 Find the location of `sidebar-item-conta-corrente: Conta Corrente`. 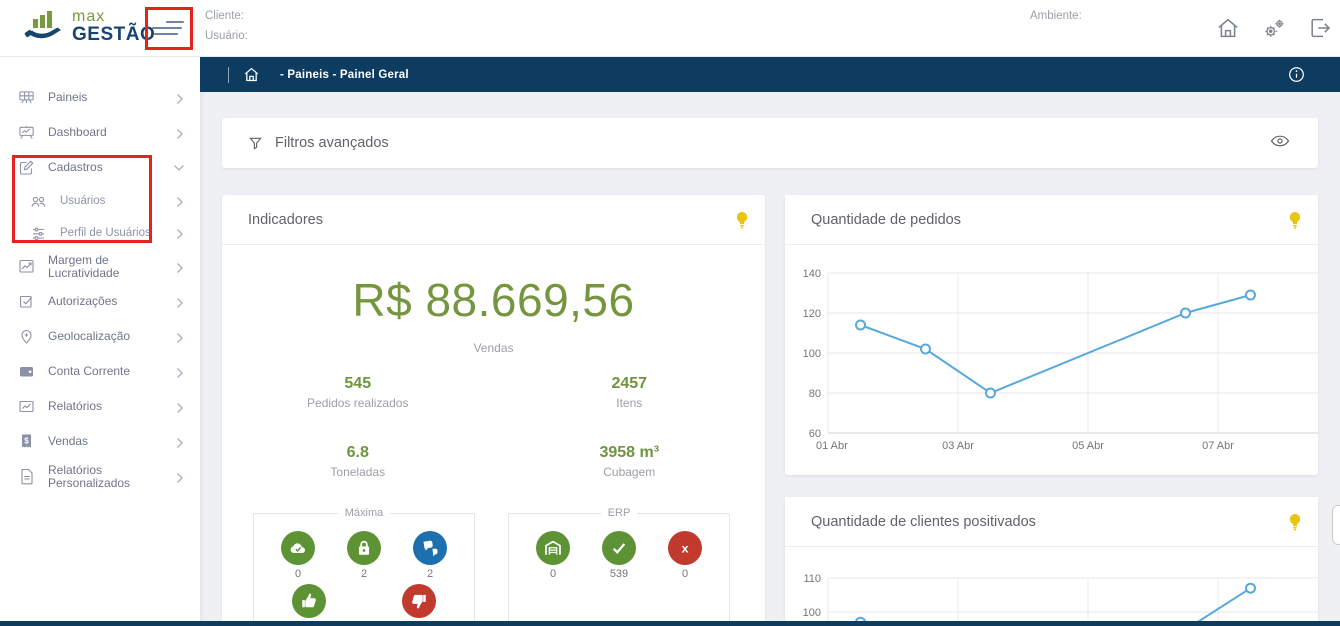

sidebar-item-conta-corrente: Conta Corrente is located at coordinates (100, 371).